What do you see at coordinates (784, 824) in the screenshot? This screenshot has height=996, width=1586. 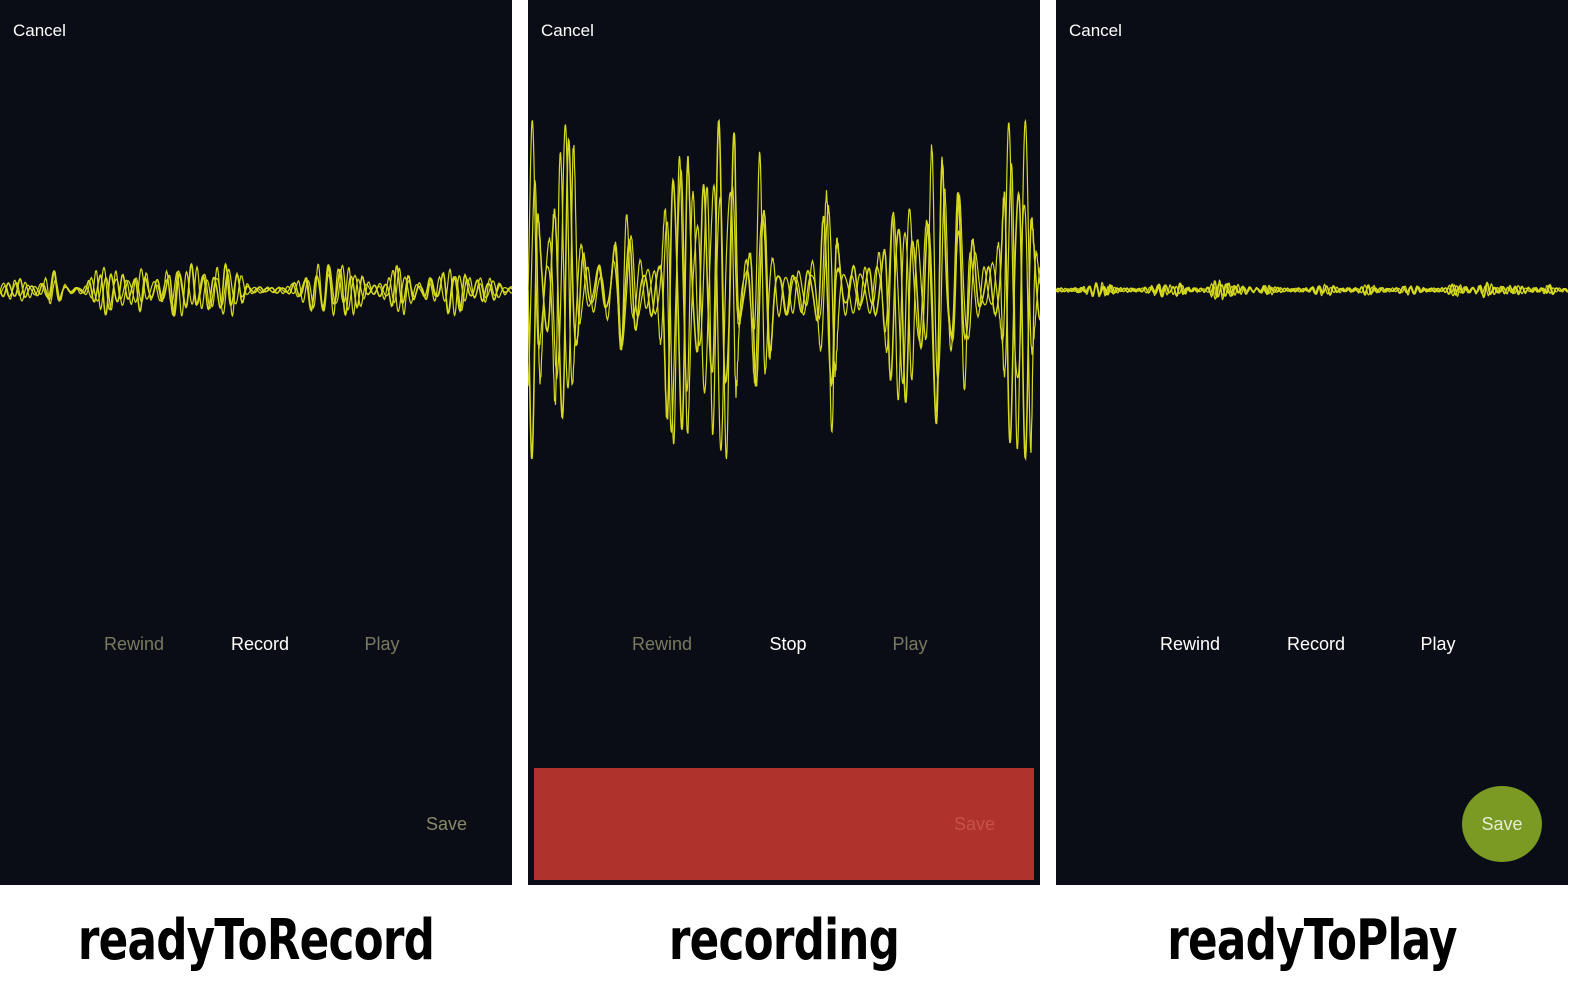 I see `recording-indicator-banner` at bounding box center [784, 824].